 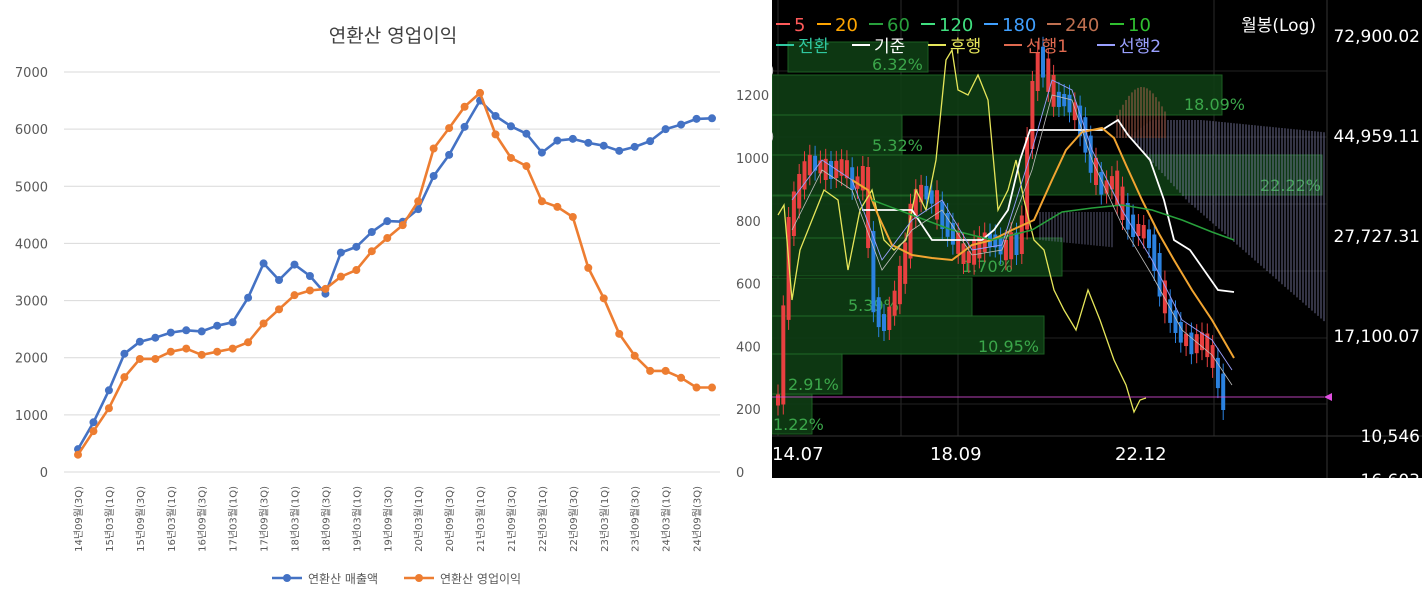 I want to click on volume-profile-label: 2.91%, so click(x=813, y=384).